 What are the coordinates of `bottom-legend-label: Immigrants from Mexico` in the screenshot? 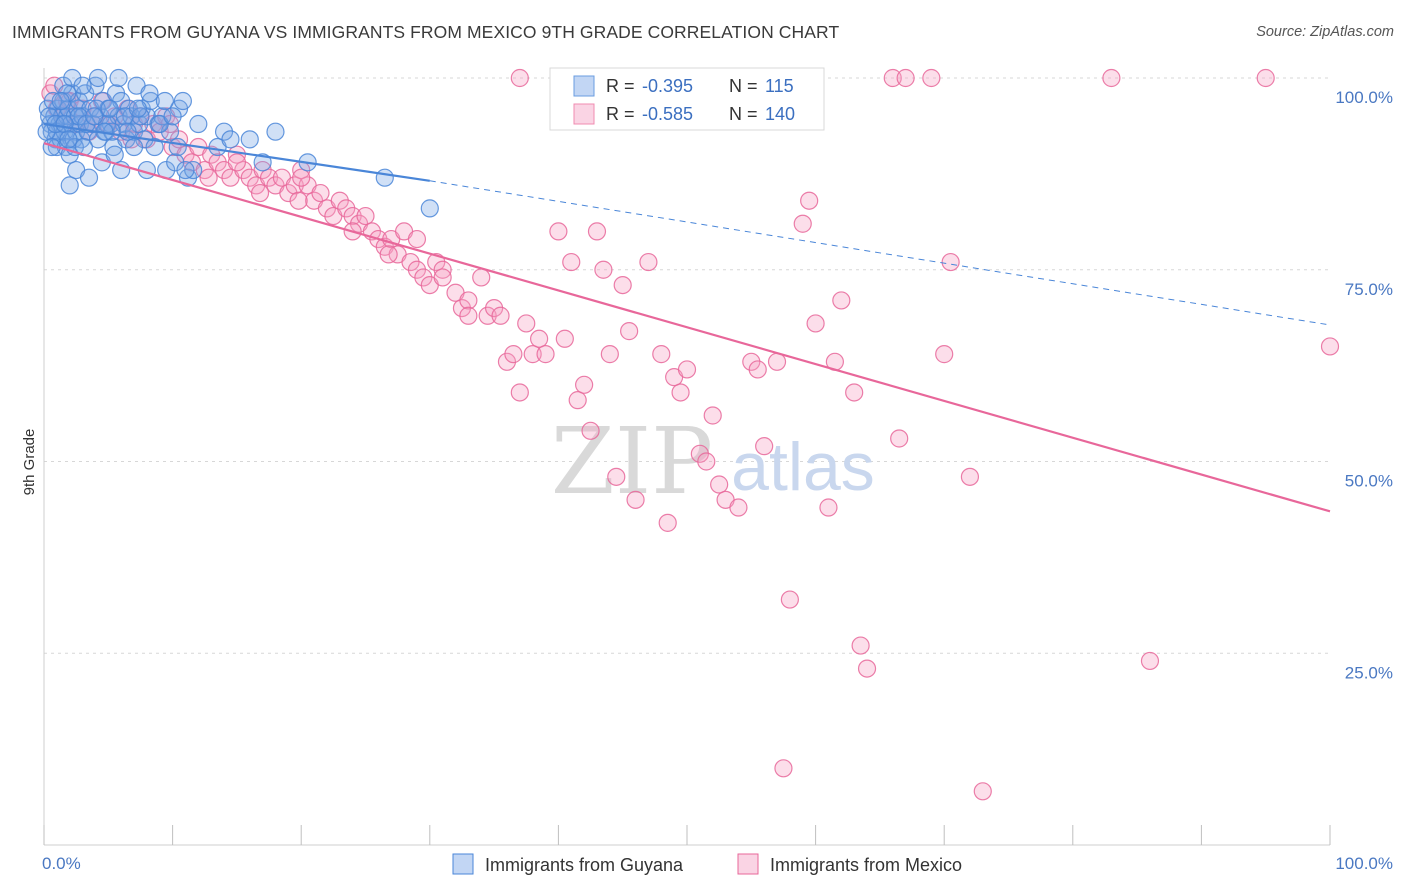 It's located at (866, 865).